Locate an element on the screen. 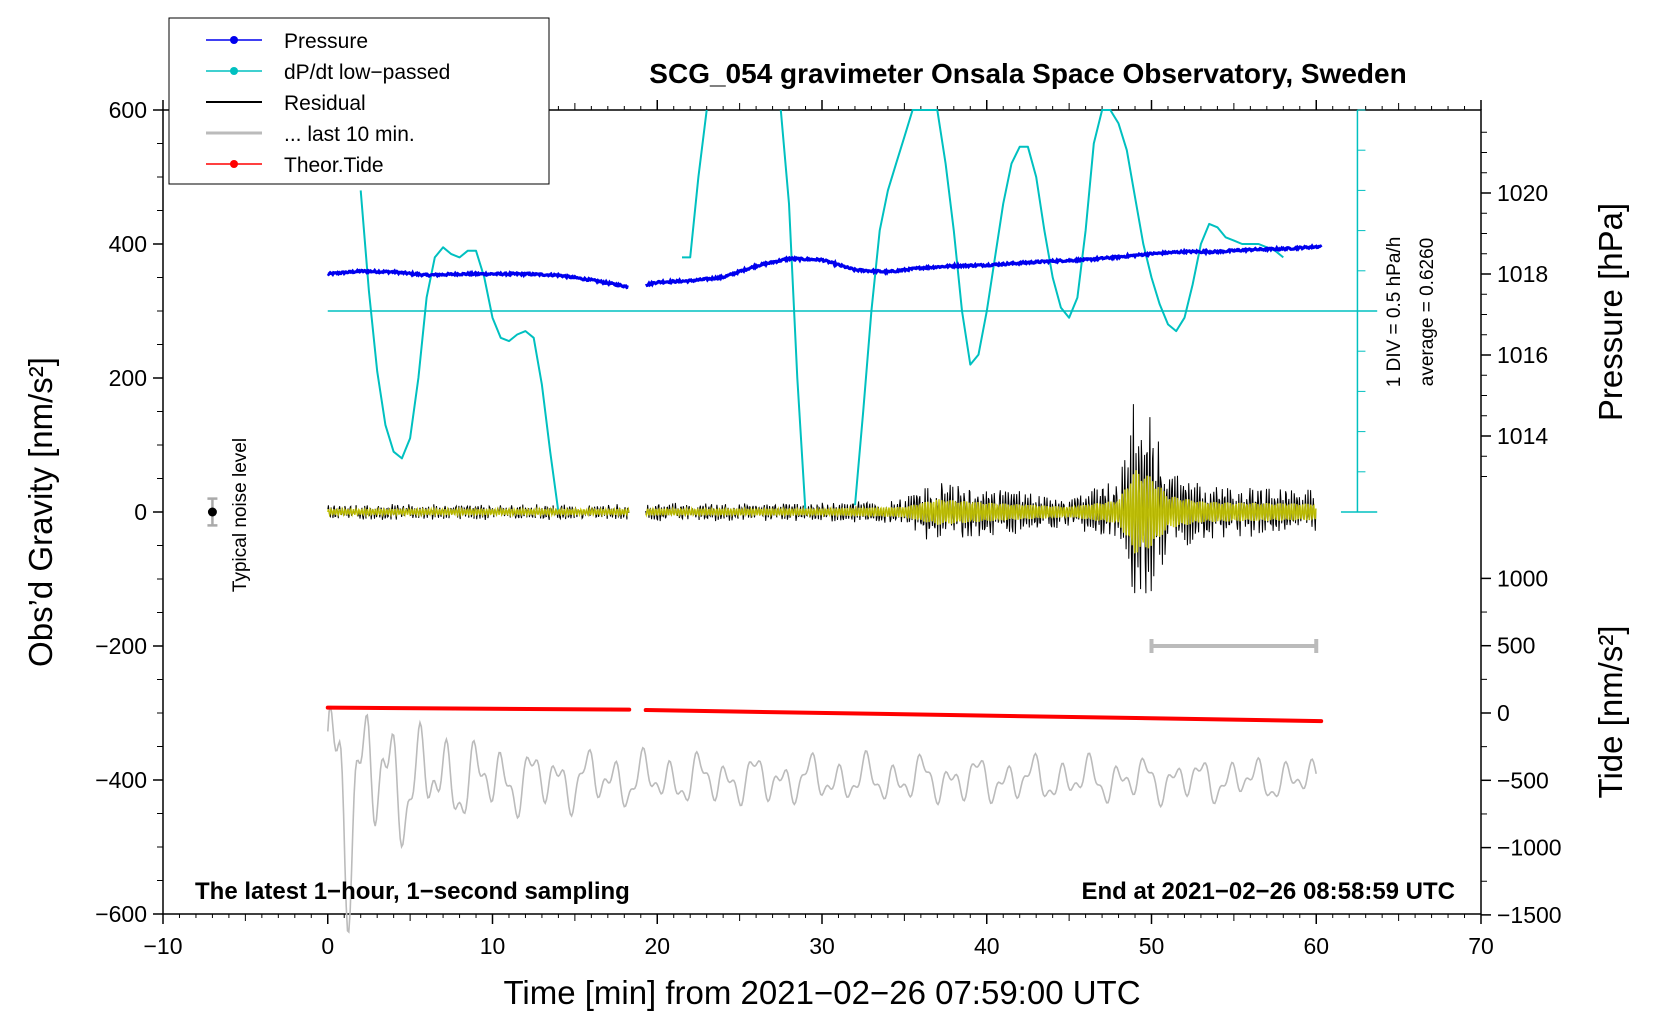  legend-dpdt-label: dP/dt low−passed is located at coordinates (367, 72).